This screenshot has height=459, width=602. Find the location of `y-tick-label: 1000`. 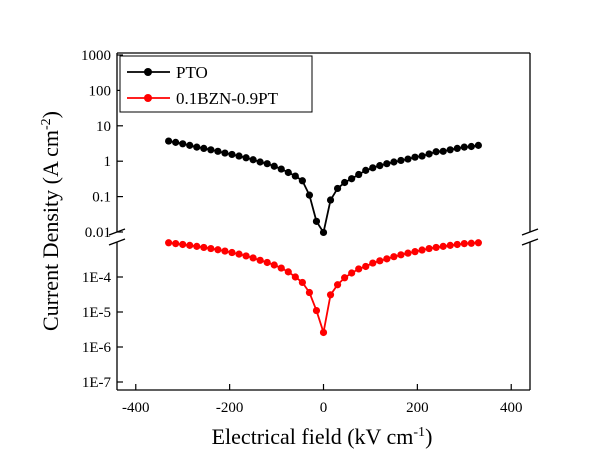

y-tick-label: 1000 is located at coordinates (96, 56).